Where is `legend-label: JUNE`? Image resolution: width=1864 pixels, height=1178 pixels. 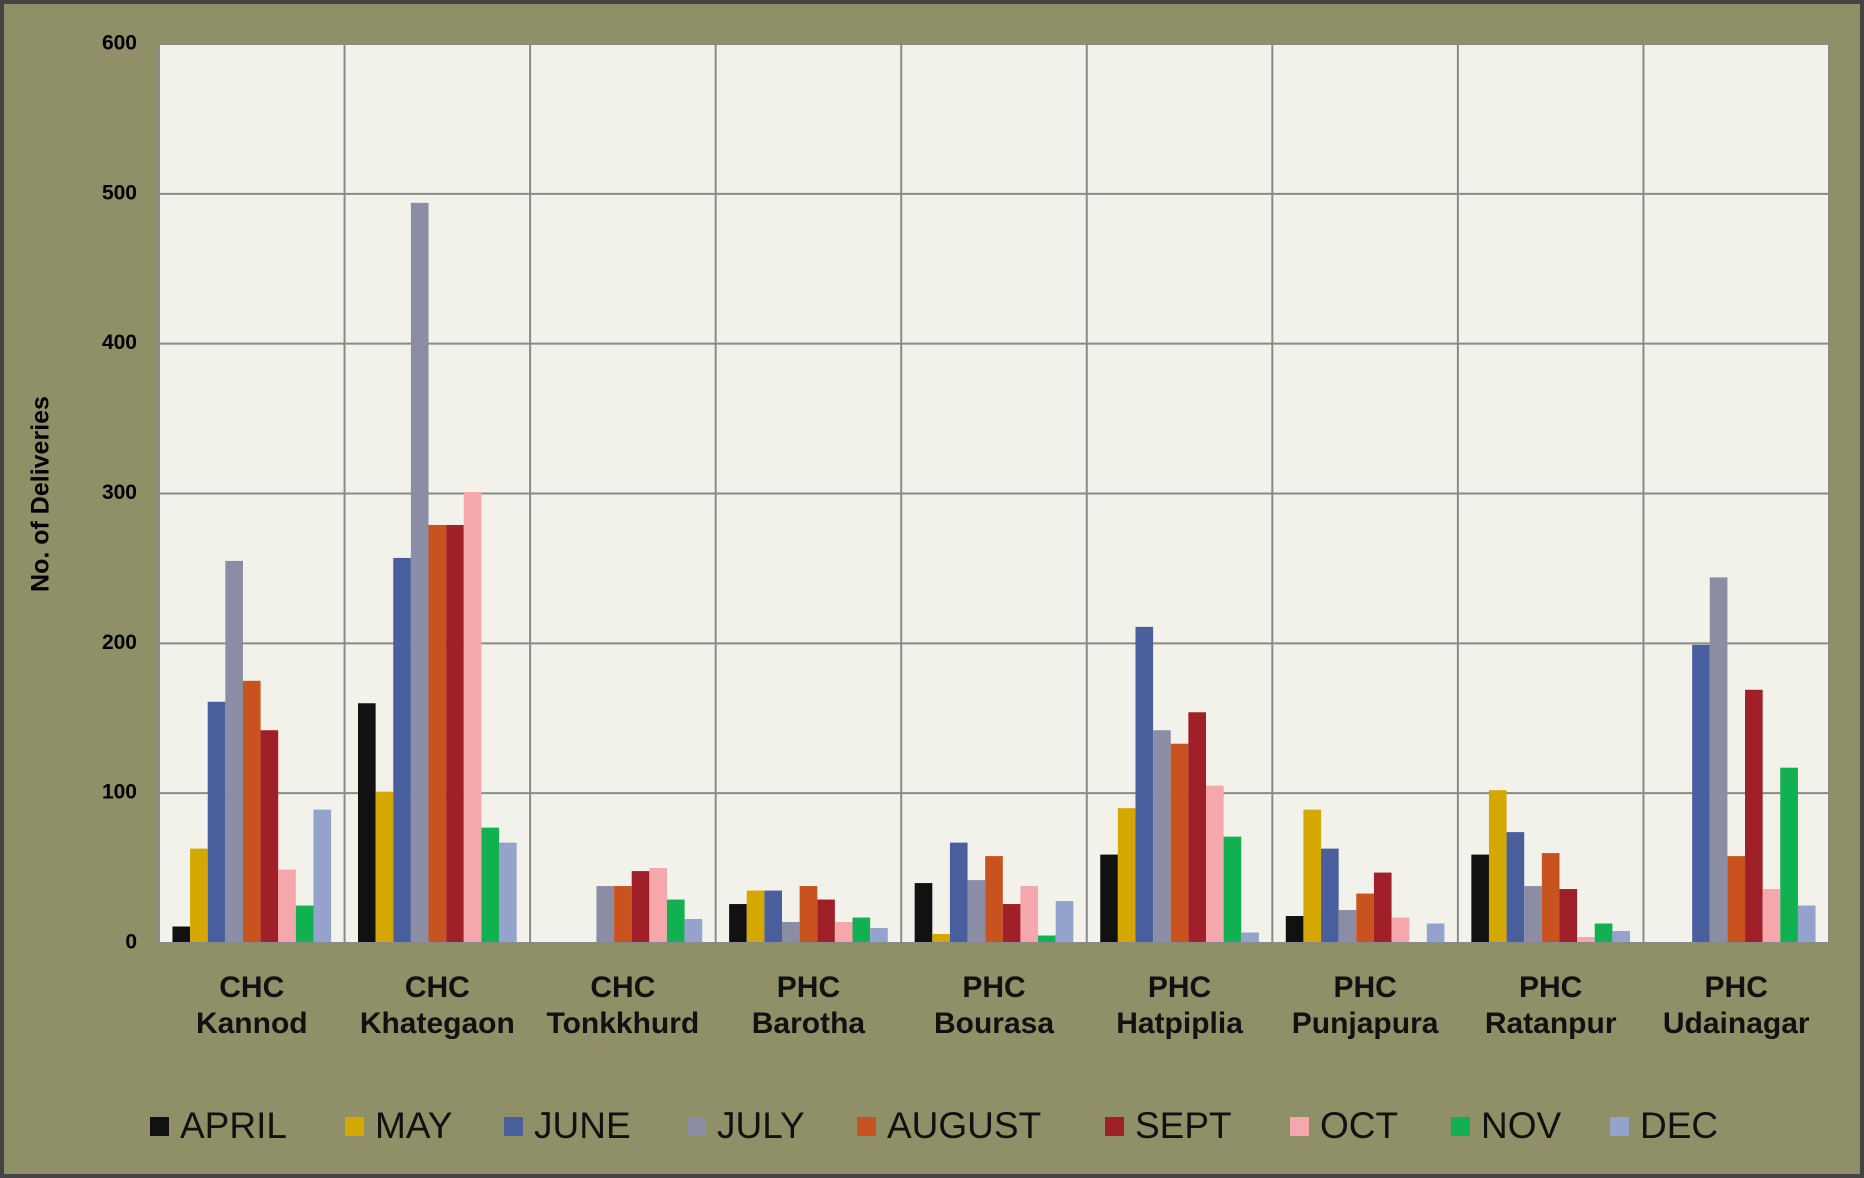 legend-label: JUNE is located at coordinates (582, 1125).